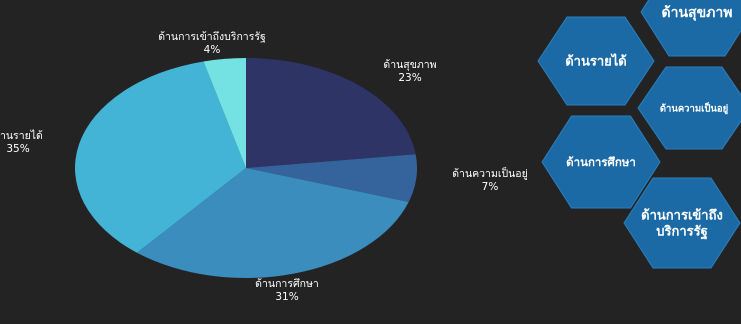 This screenshot has width=741, height=324. What do you see at coordinates (697, 13) in the screenshot?
I see `hexagon-label: ด้านสุขภาพ` at bounding box center [697, 13].